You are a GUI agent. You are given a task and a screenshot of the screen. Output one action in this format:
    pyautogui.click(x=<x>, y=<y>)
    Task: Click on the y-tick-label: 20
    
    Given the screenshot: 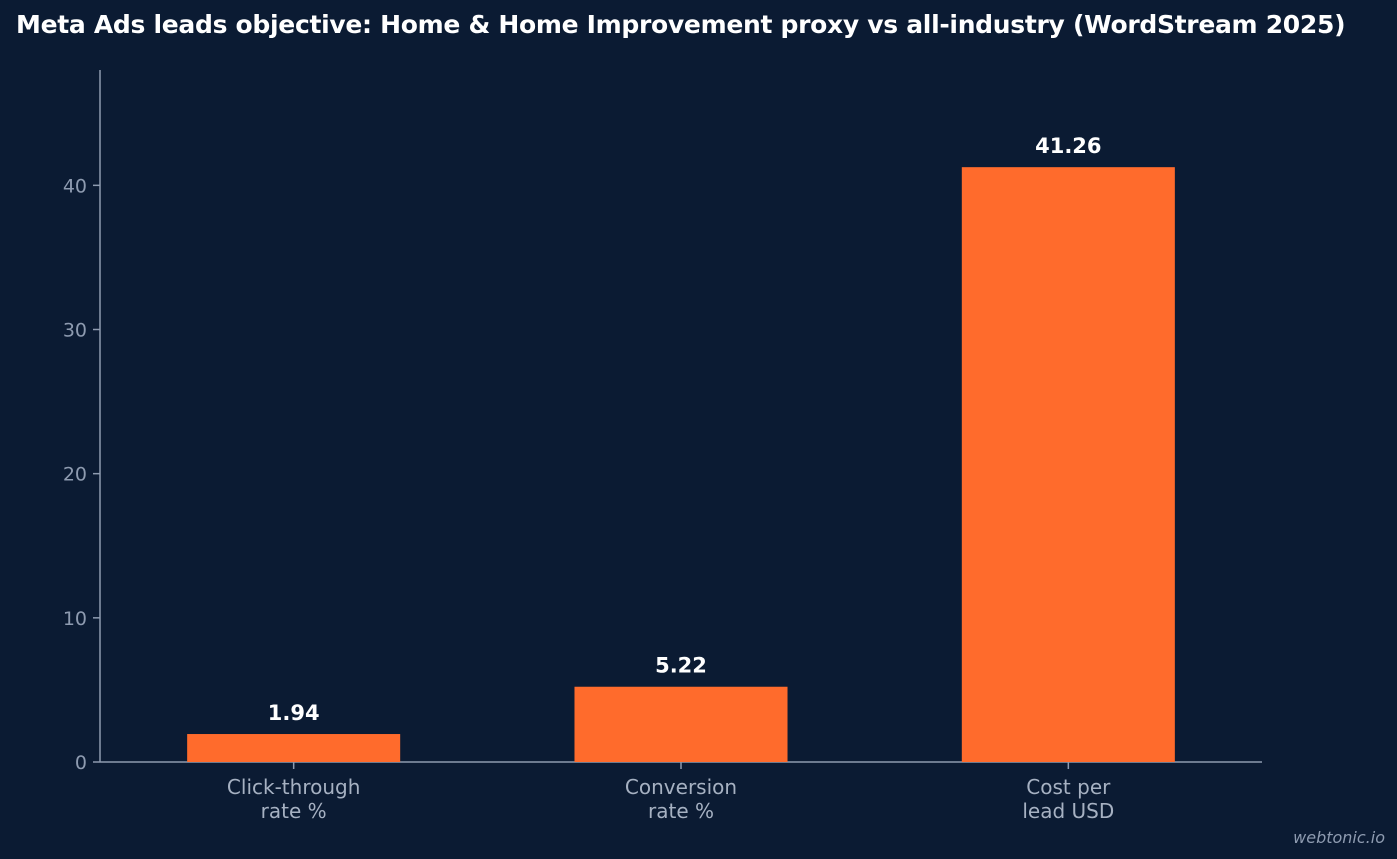 What is the action you would take?
    pyautogui.click(x=75, y=475)
    